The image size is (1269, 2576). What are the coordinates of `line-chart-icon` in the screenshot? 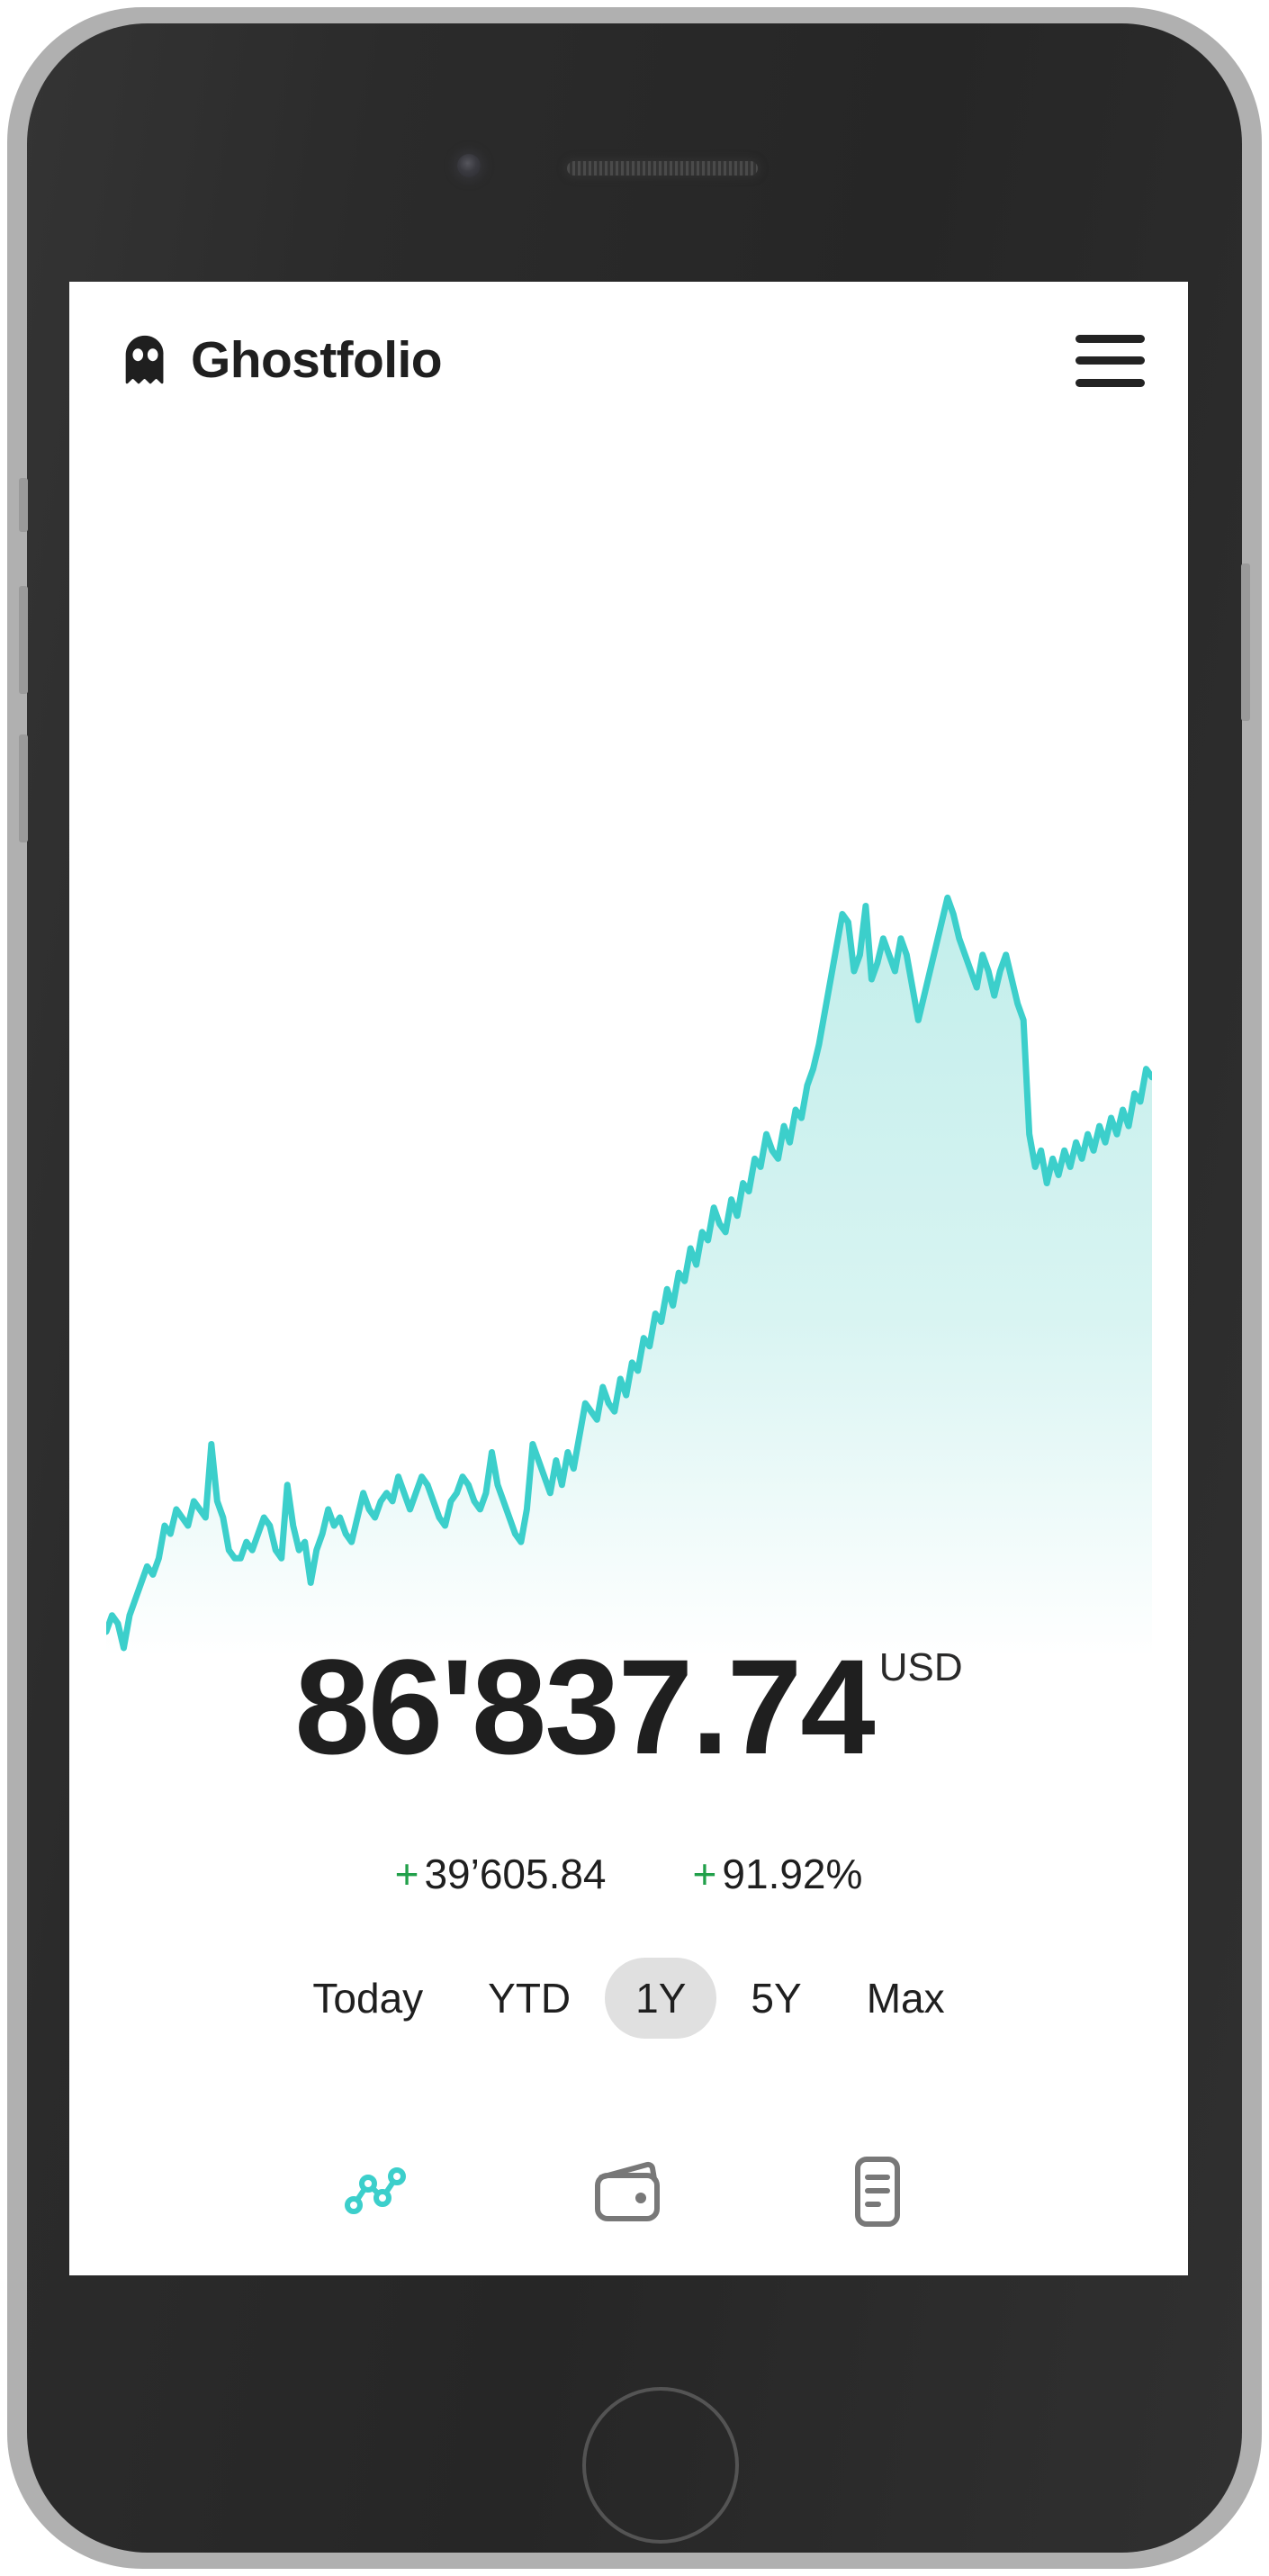 It's located at (375, 2190).